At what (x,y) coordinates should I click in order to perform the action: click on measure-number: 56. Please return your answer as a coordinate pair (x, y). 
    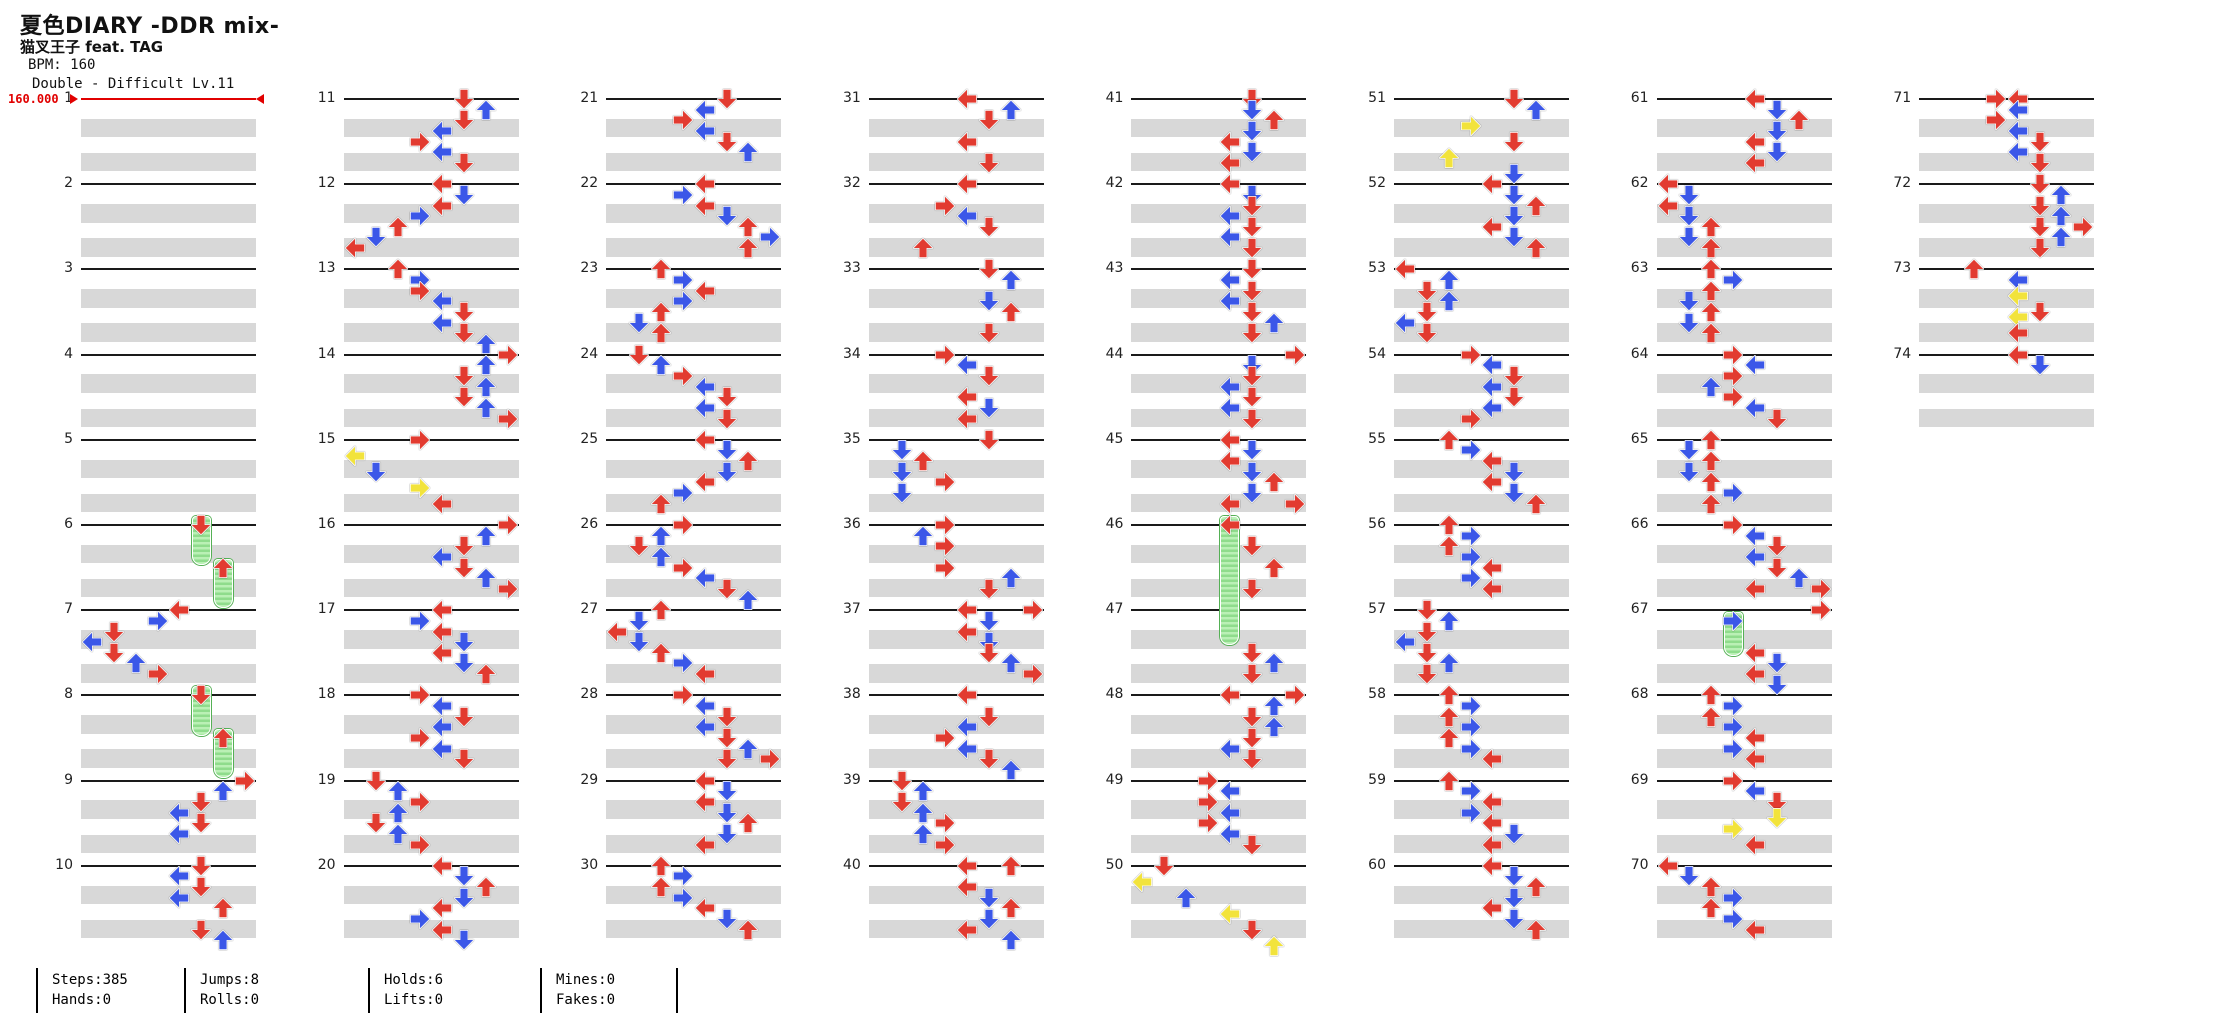
    Looking at the image, I should click on (1377, 524).